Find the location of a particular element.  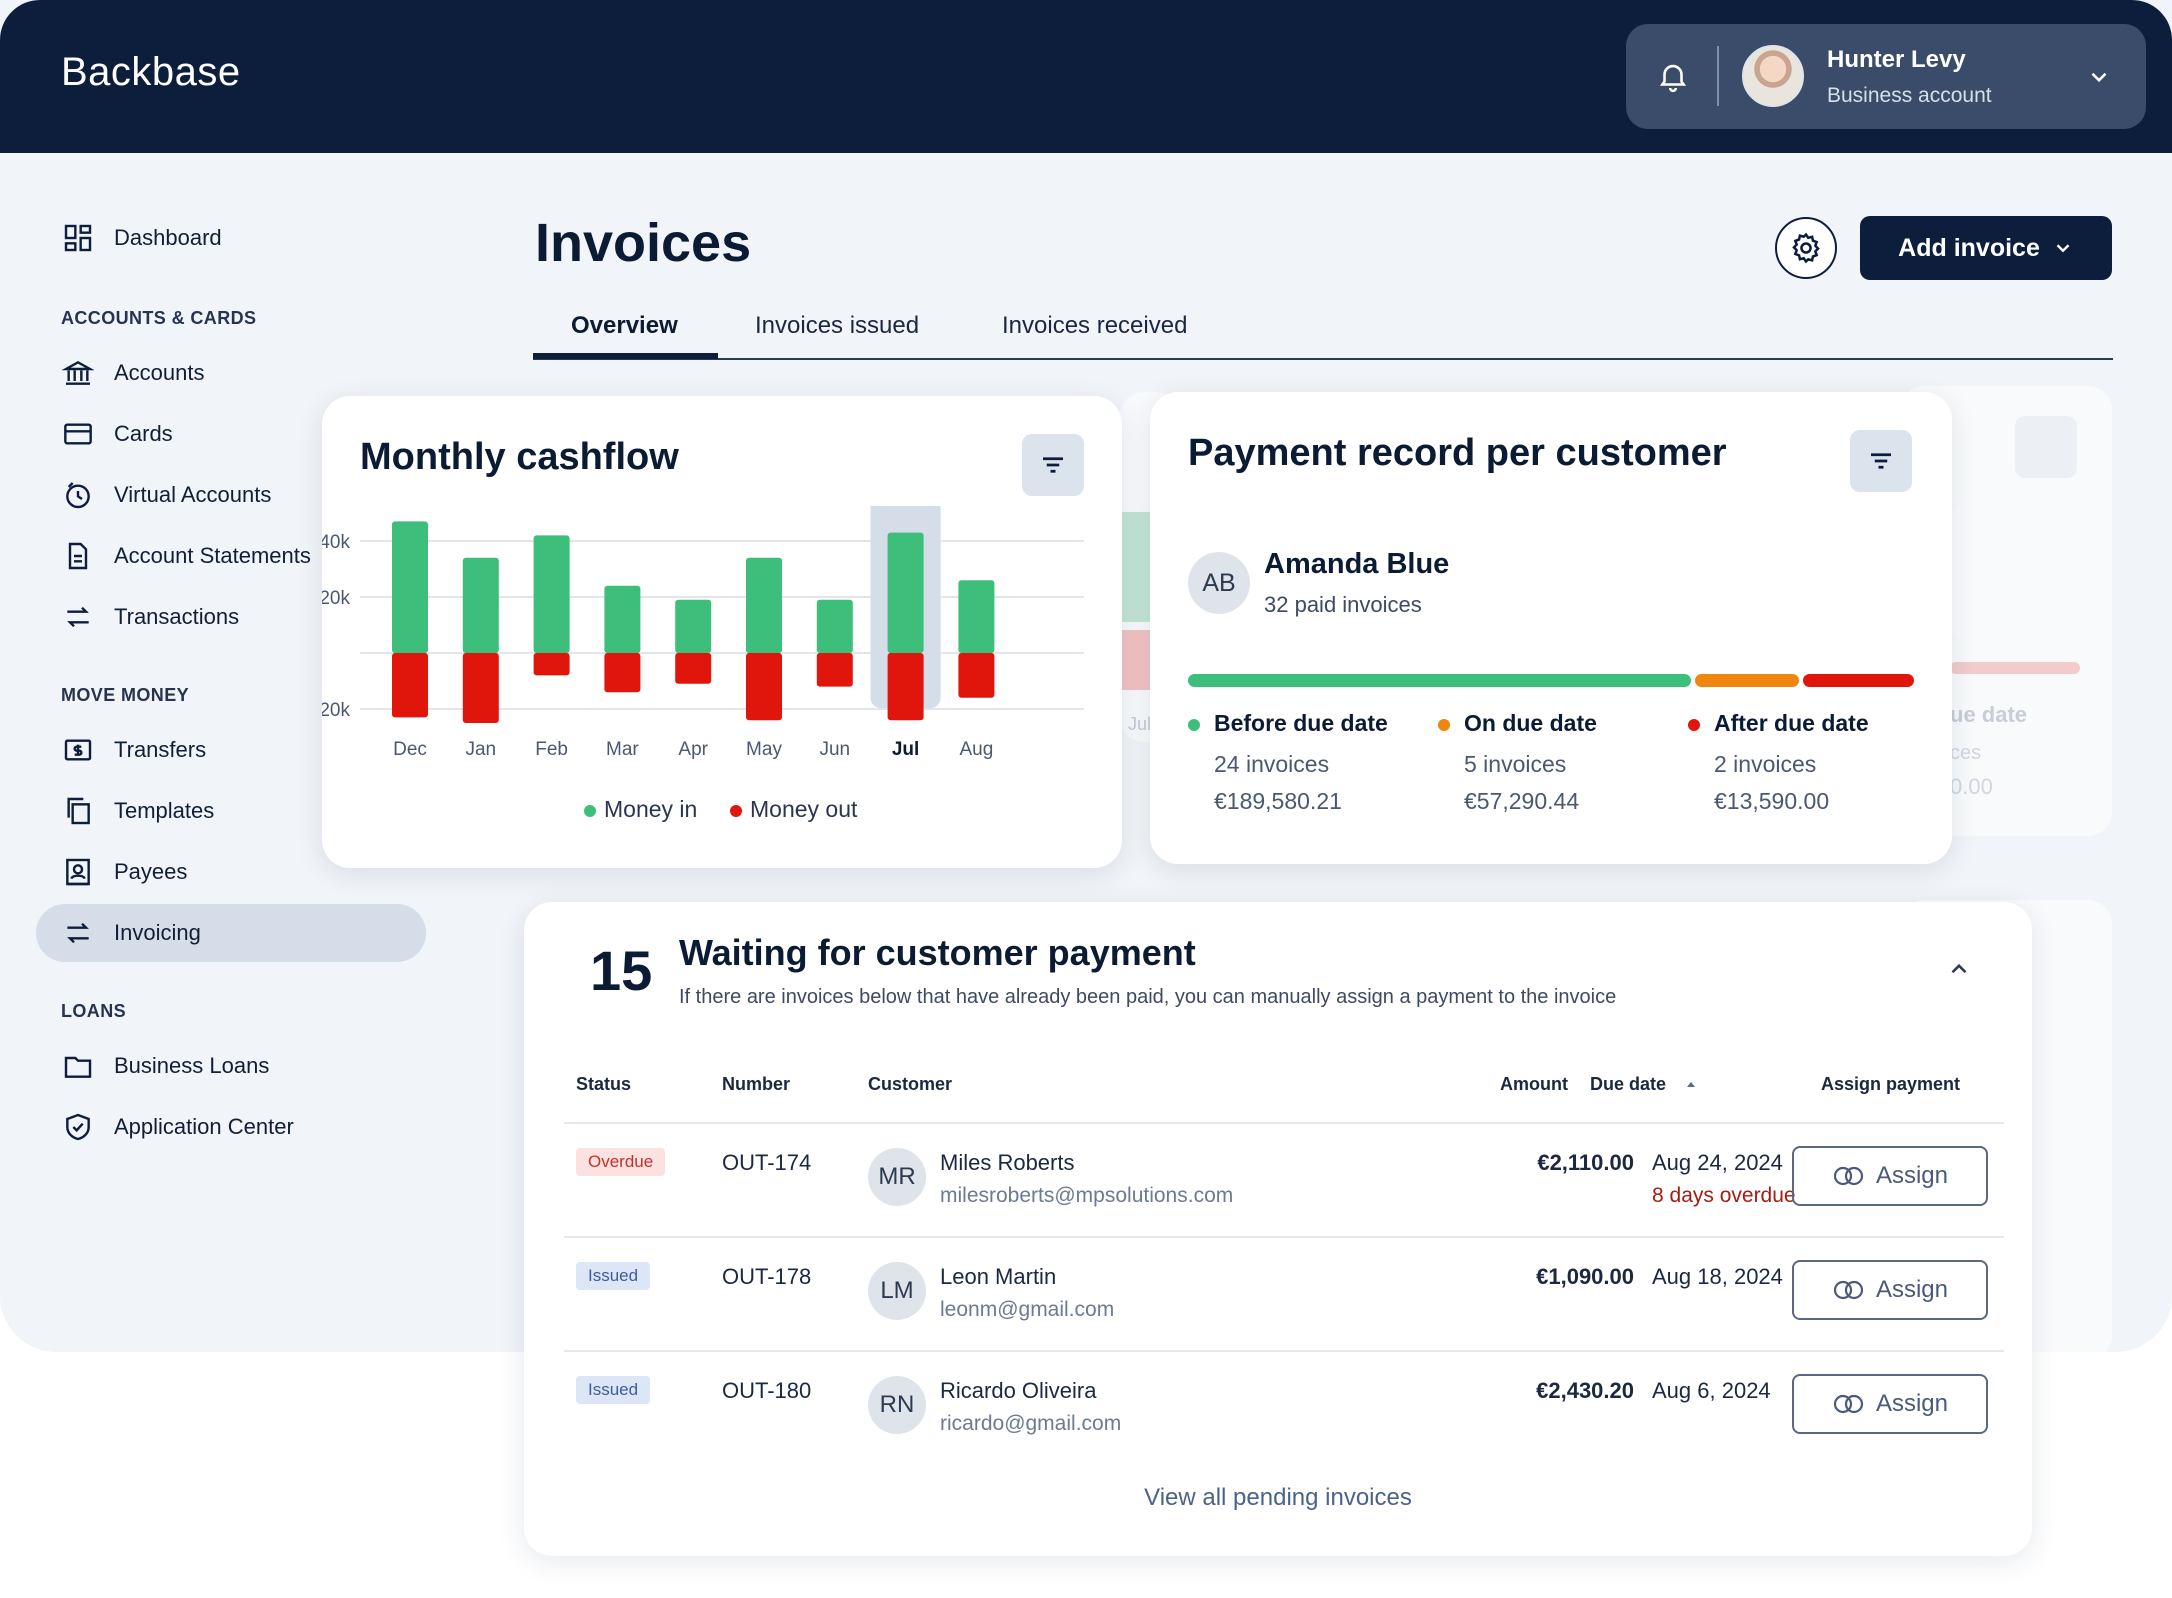

overdue-note: 8 days overdue is located at coordinates (1724, 1195).